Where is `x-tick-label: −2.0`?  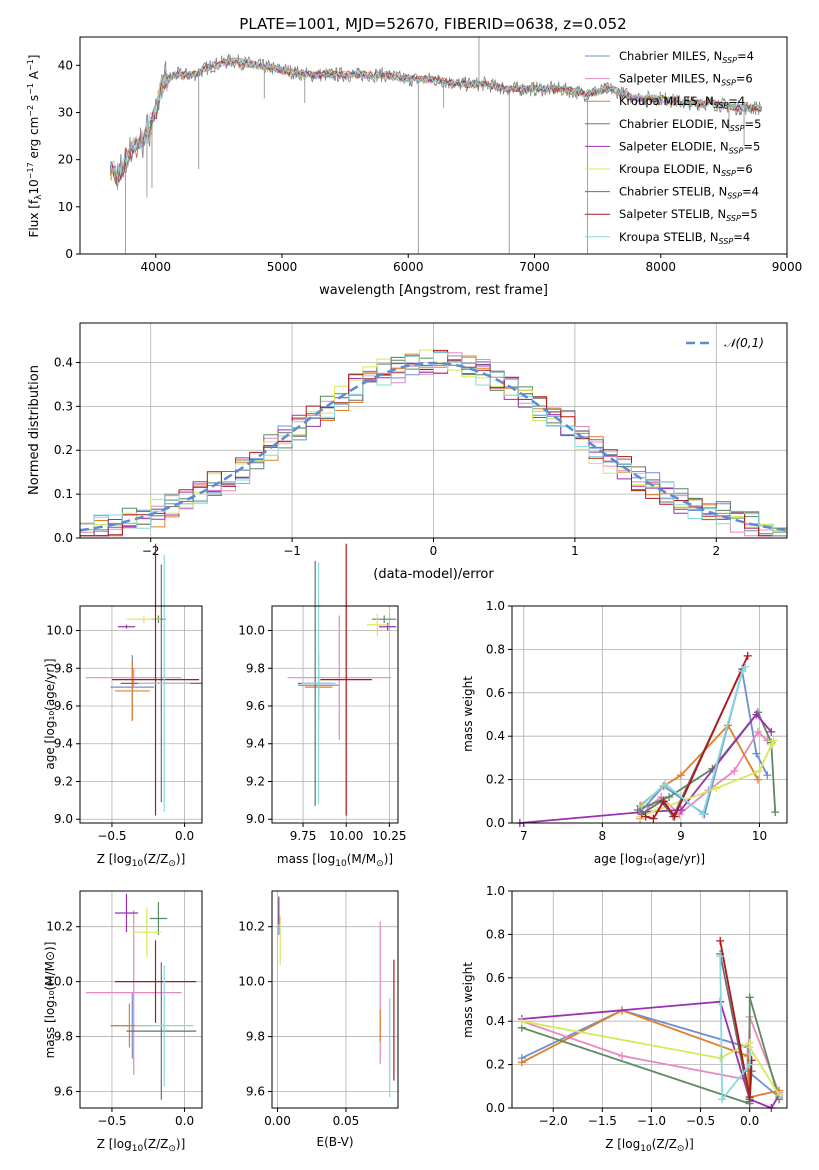
x-tick-label: −2.0 is located at coordinates (553, 1121).